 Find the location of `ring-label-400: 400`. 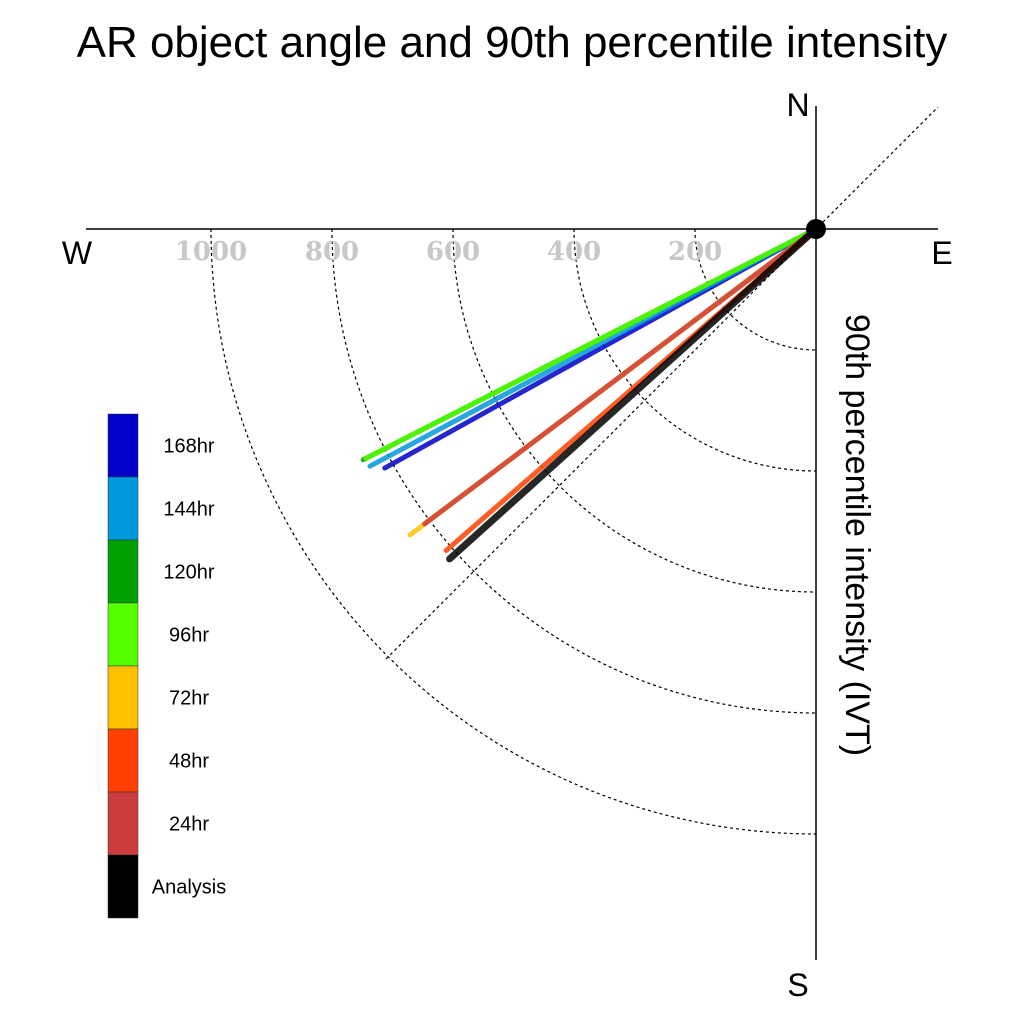

ring-label-400: 400 is located at coordinates (574, 252).